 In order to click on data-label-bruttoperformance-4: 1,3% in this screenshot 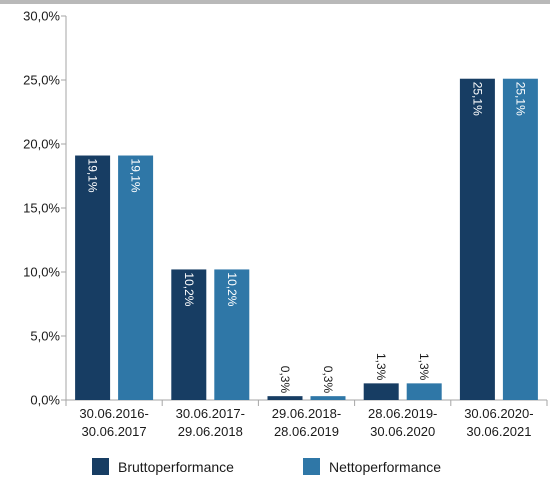, I will do `click(381, 367)`.